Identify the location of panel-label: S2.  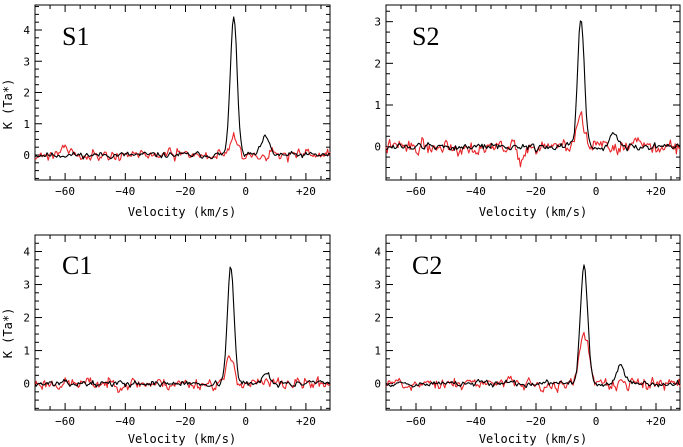
(425, 36).